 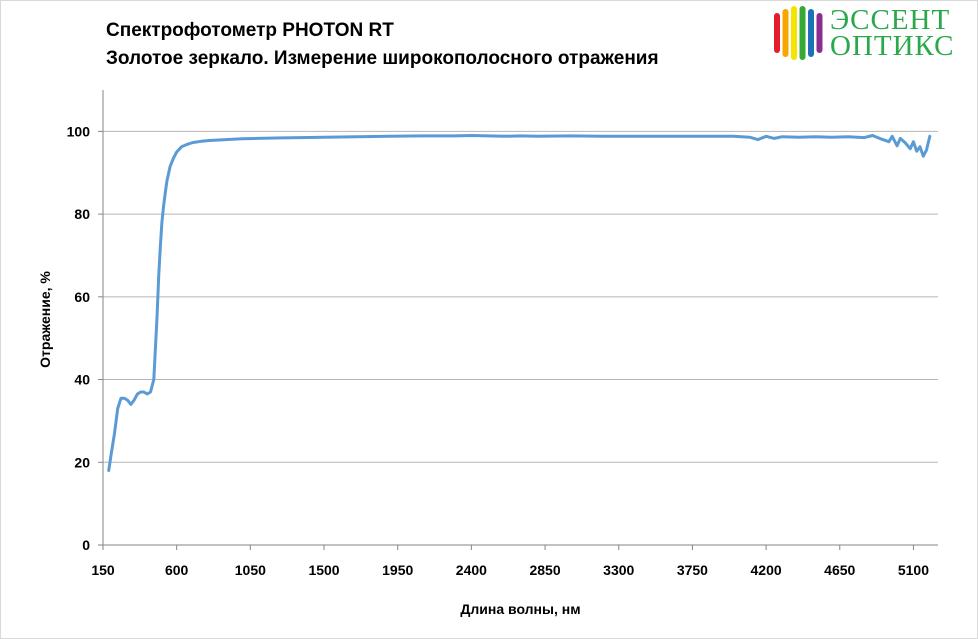 I want to click on x-tick-label: 150, so click(x=103, y=570).